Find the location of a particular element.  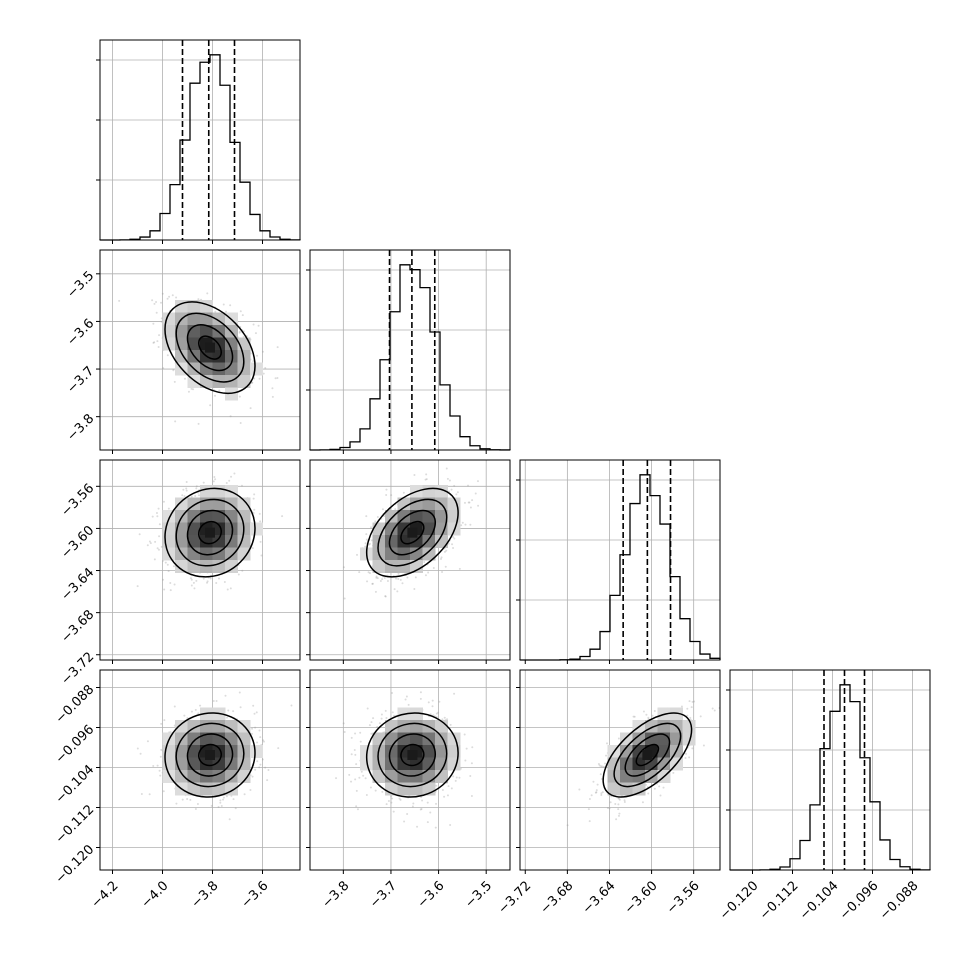

x-tick-label: −3.5 is located at coordinates (478, 894).